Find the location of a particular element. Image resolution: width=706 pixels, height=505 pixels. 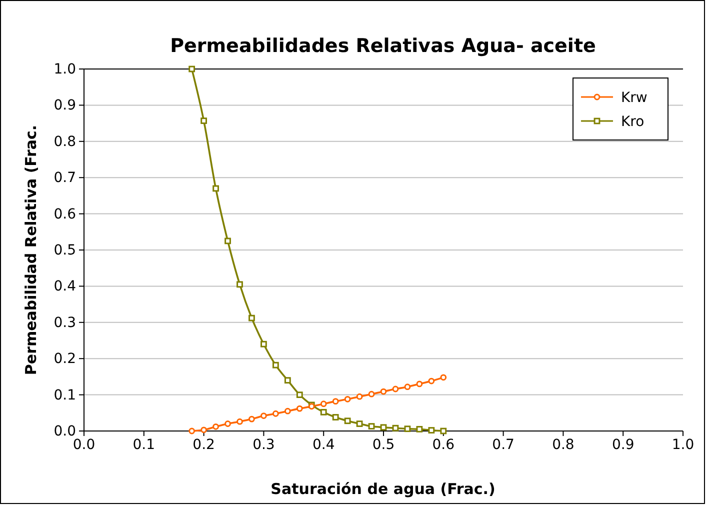

x-tick-label: 0.5 is located at coordinates (383, 444).